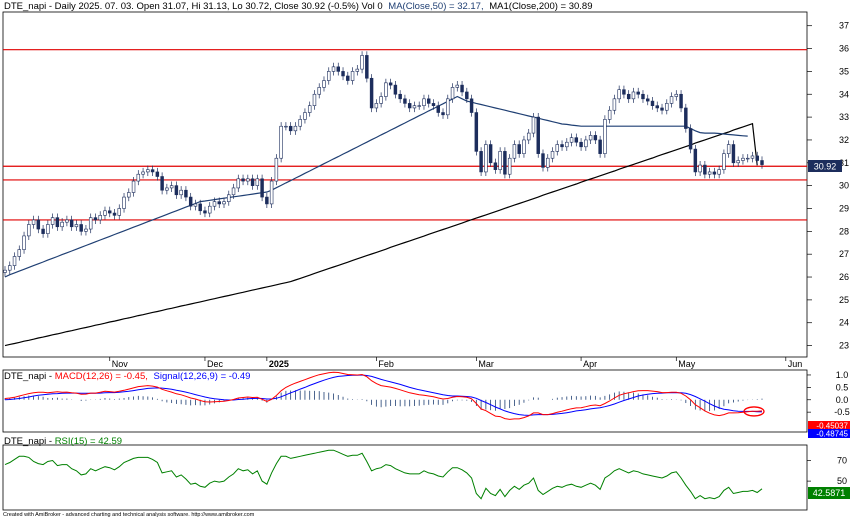 Image resolution: width=850 pixels, height=526 pixels. What do you see at coordinates (844, 300) in the screenshot?
I see `price-ytick-label: 25` at bounding box center [844, 300].